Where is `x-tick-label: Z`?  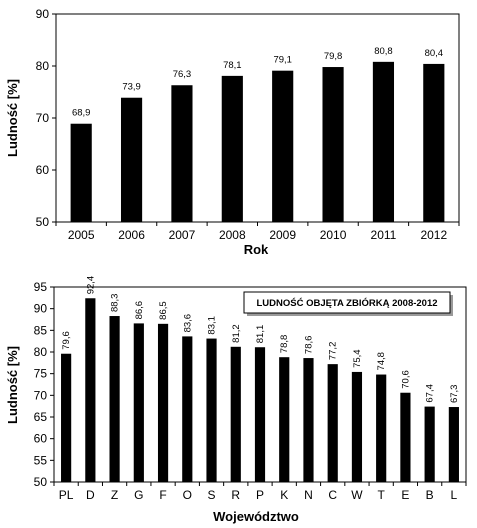
x-tick-label: Z is located at coordinates (114, 495).